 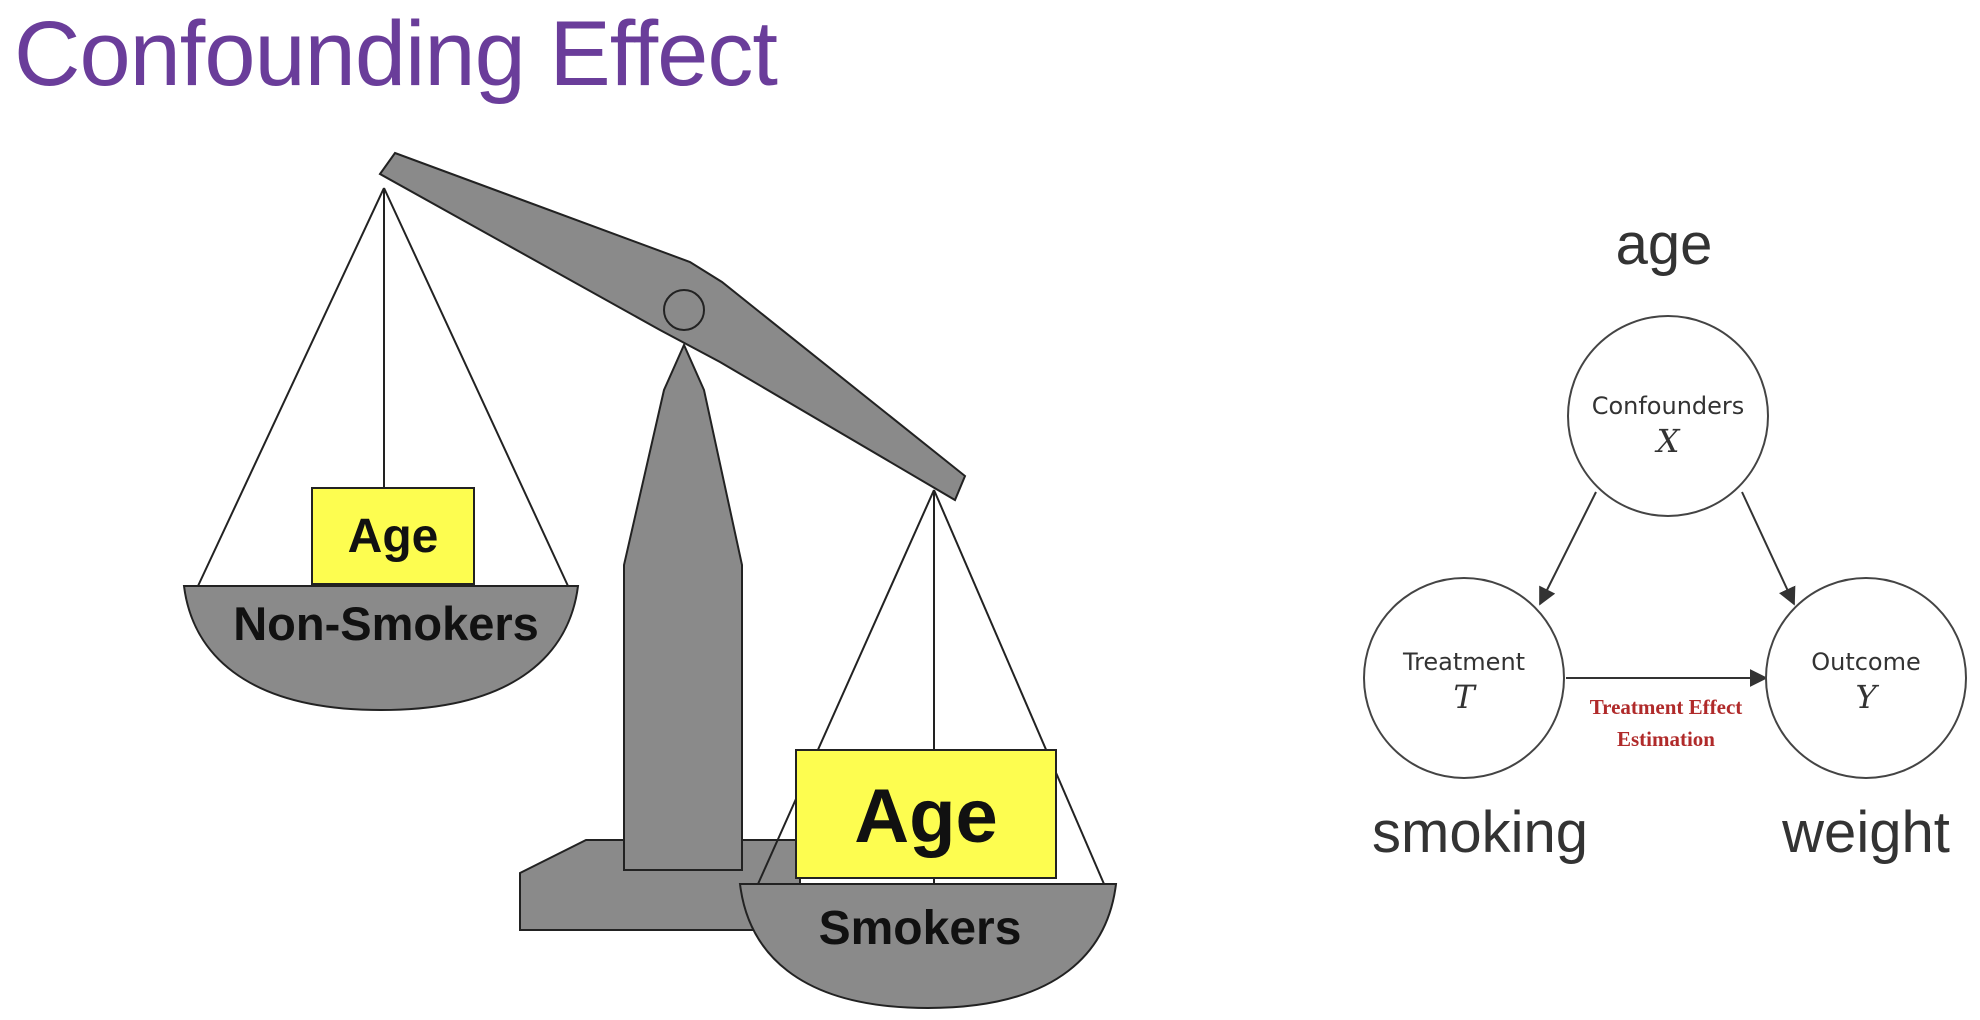 I want to click on scale-pillar, so click(x=683, y=606).